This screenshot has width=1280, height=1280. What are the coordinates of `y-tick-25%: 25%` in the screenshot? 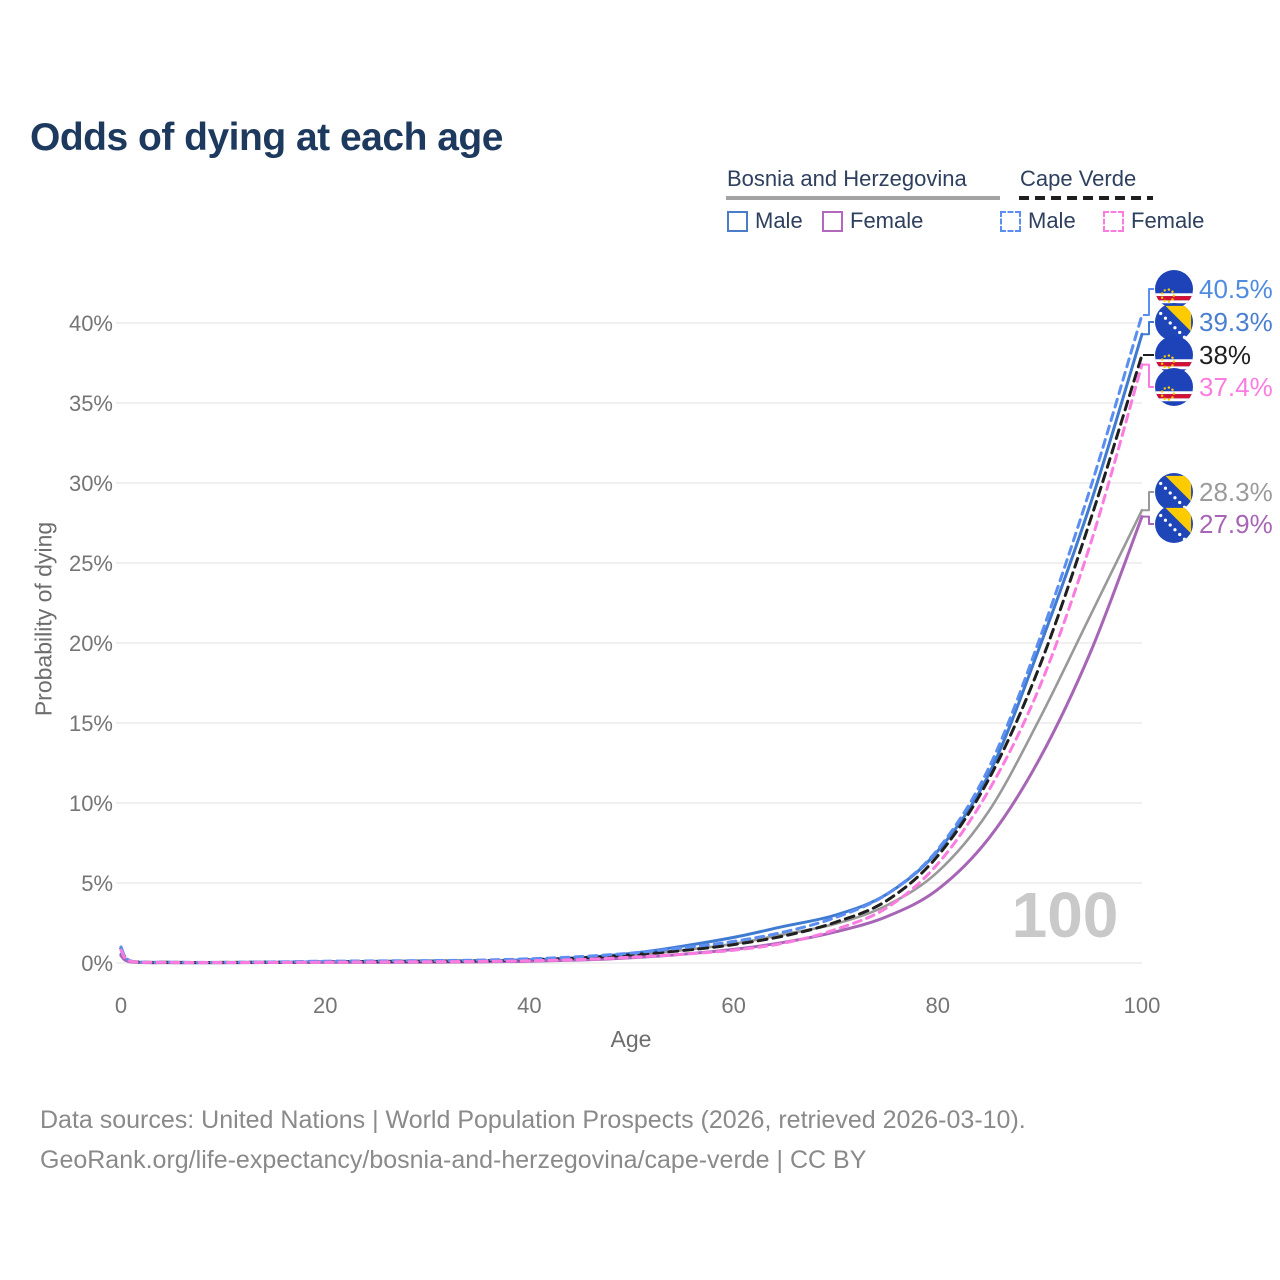 It's located at (91, 563).